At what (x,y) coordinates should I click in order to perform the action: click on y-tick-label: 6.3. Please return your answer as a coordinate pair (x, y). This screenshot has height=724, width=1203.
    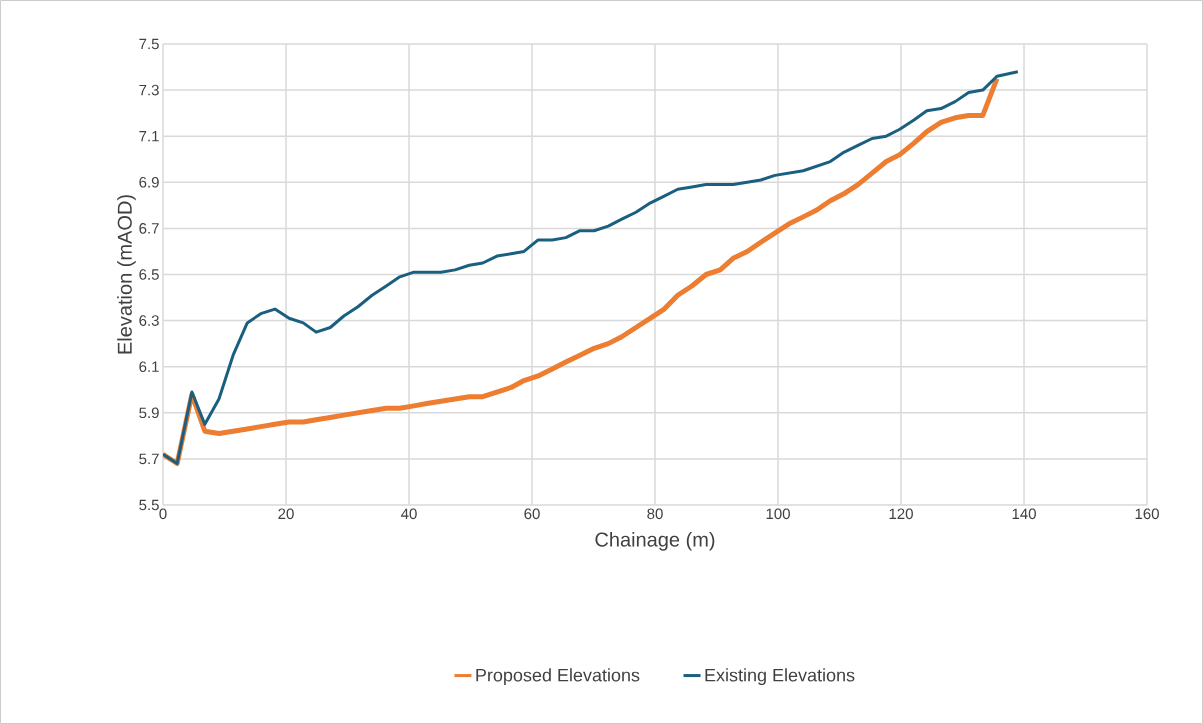
    Looking at the image, I should click on (149, 320).